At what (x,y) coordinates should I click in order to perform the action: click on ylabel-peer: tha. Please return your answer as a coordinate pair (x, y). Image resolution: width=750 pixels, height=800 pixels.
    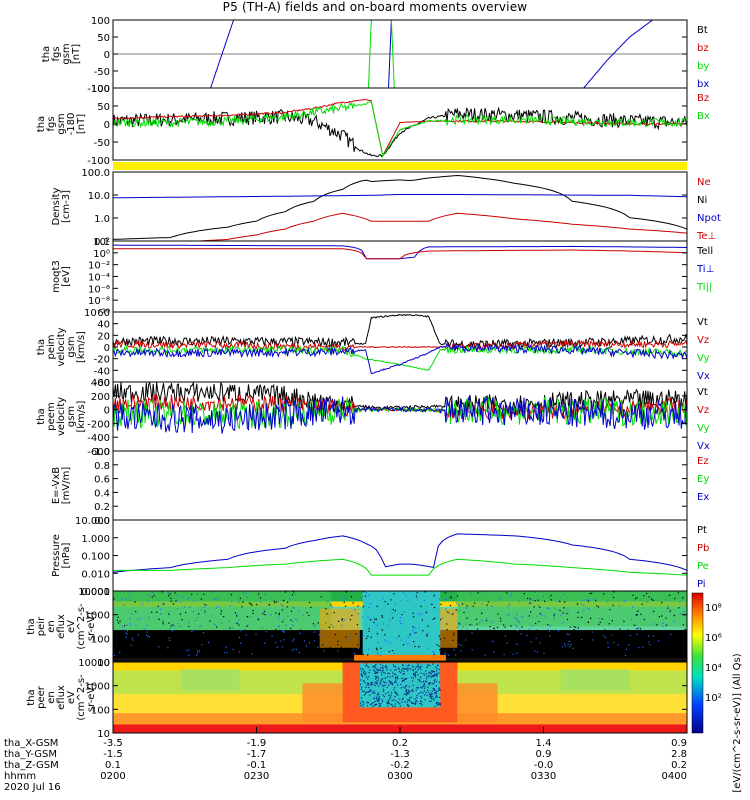
    Looking at the image, I should click on (31, 697).